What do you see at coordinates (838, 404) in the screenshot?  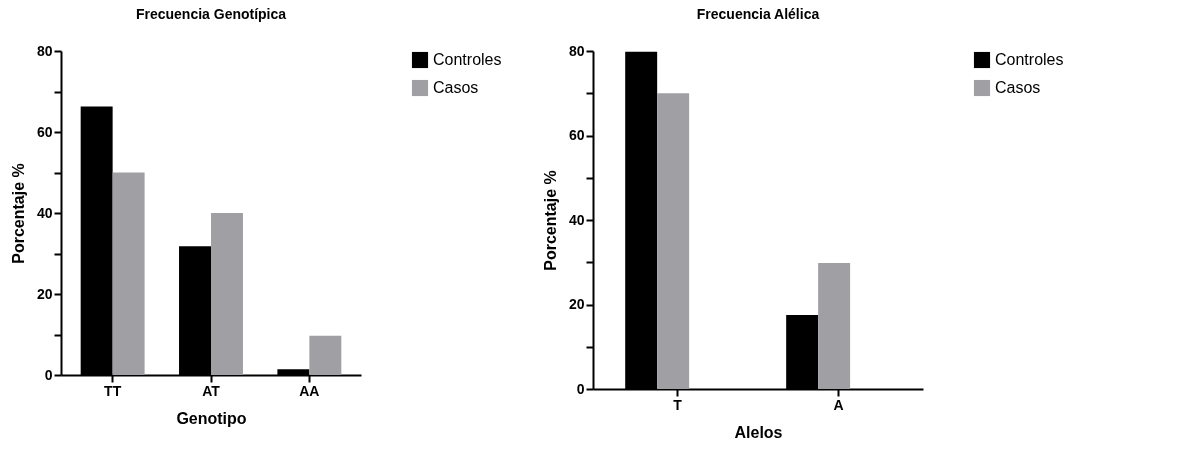 I see `x-tick-label: A` at bounding box center [838, 404].